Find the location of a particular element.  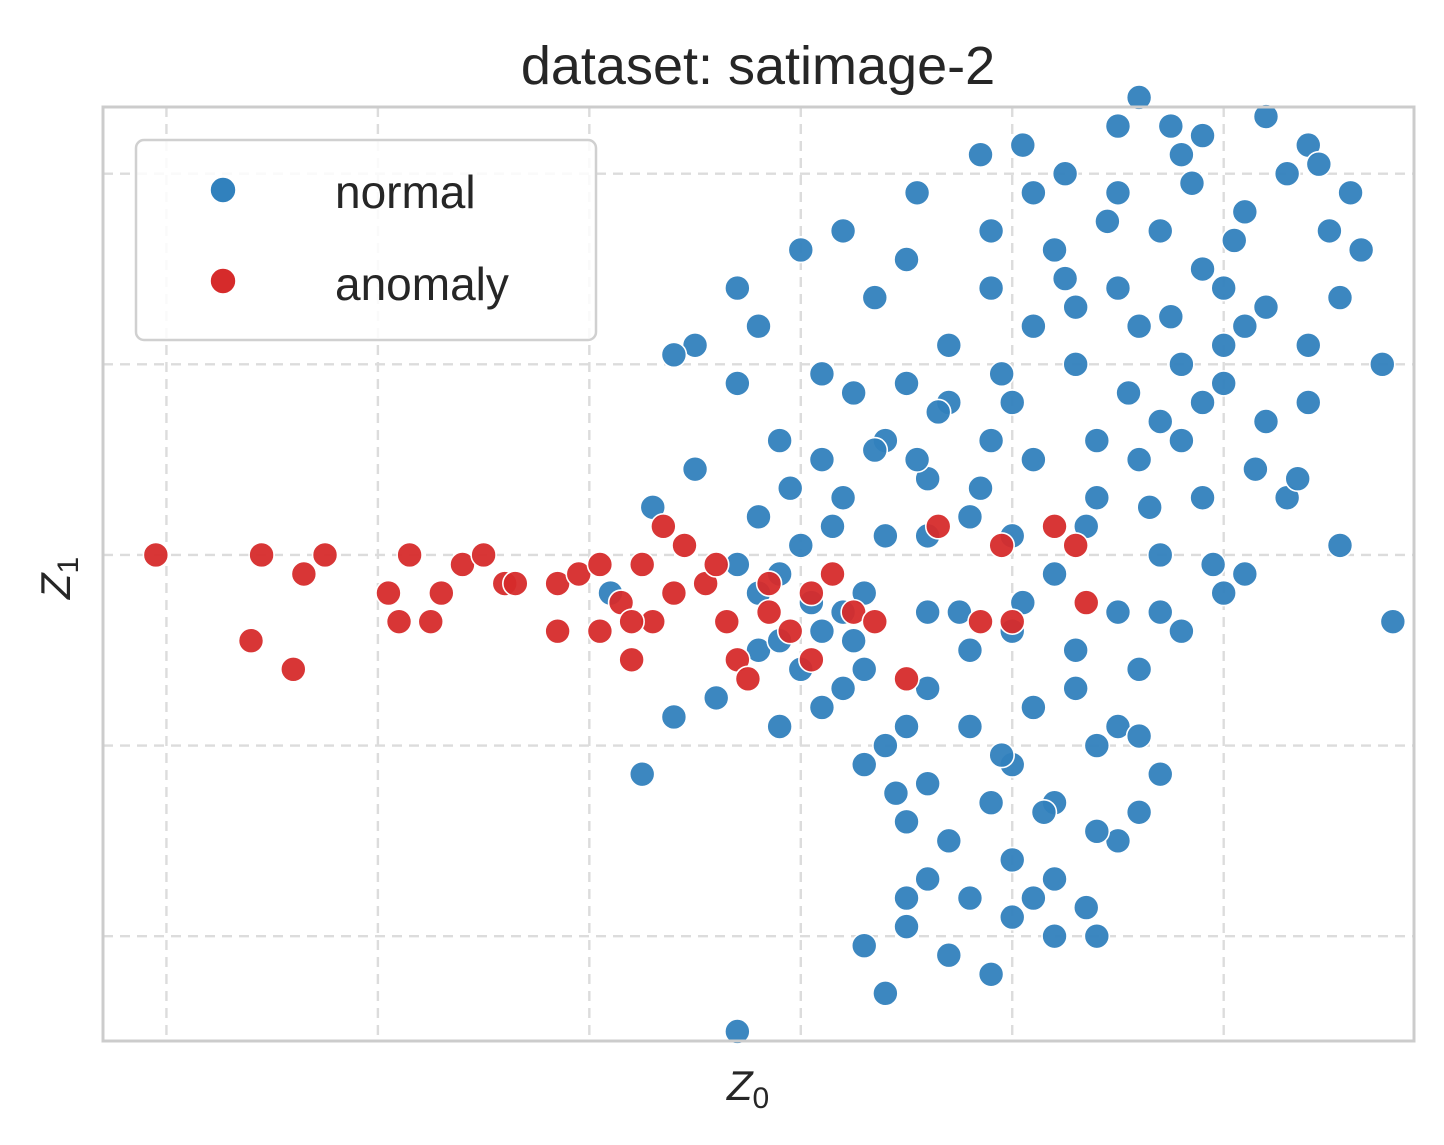

legend-box is located at coordinates (366, 240).